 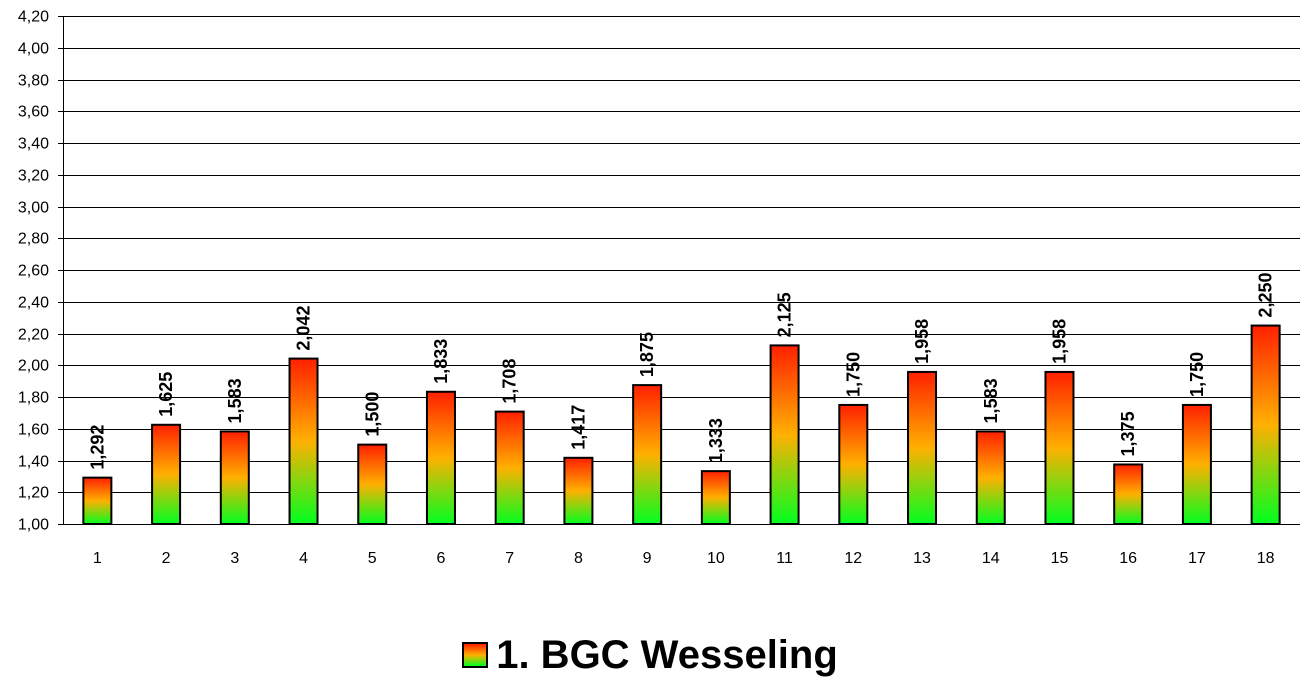 What do you see at coordinates (441, 558) in the screenshot?
I see `x-tick-label: 6` at bounding box center [441, 558].